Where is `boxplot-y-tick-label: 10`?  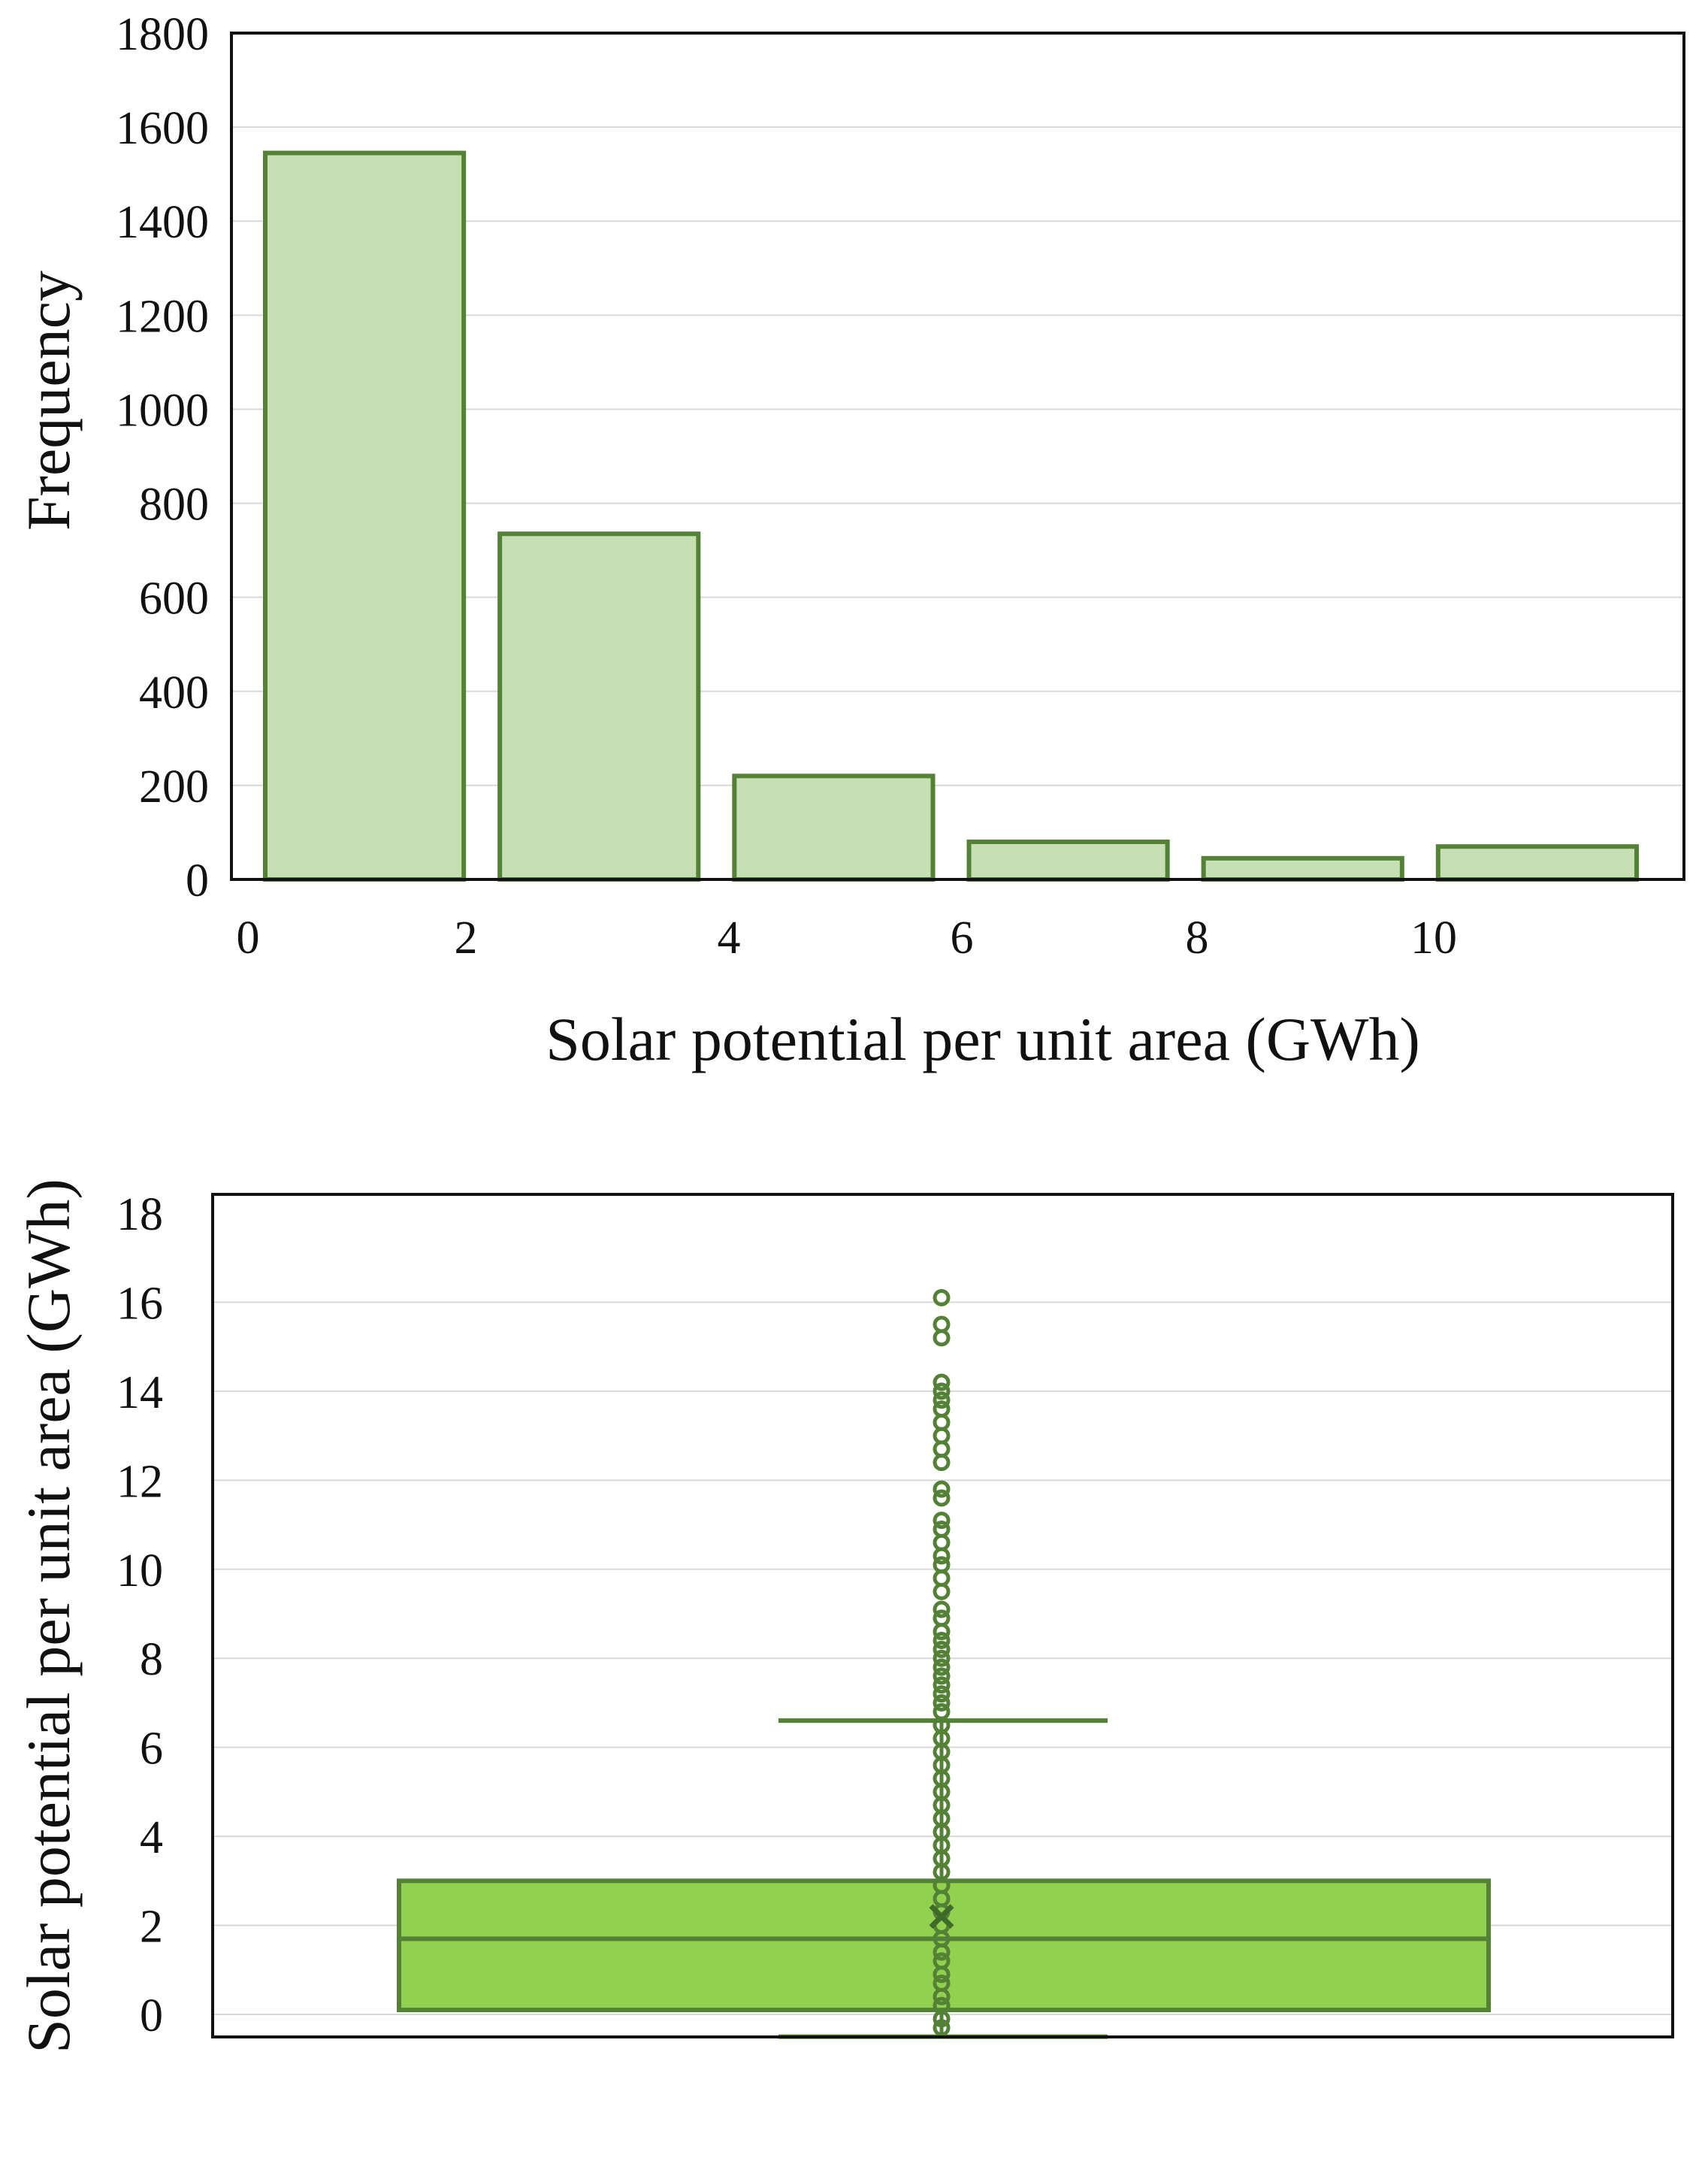 boxplot-y-tick-label: 10 is located at coordinates (139, 1571).